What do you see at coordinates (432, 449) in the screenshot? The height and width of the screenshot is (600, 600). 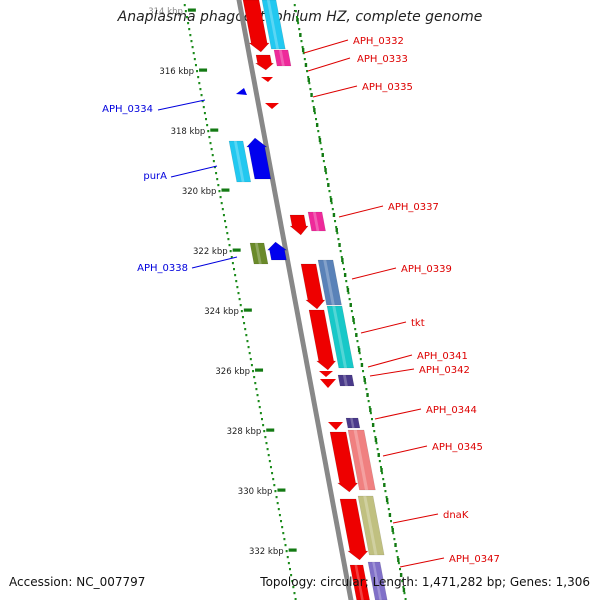 I see `gene-label-reverse: APH_0345` at bounding box center [432, 449].